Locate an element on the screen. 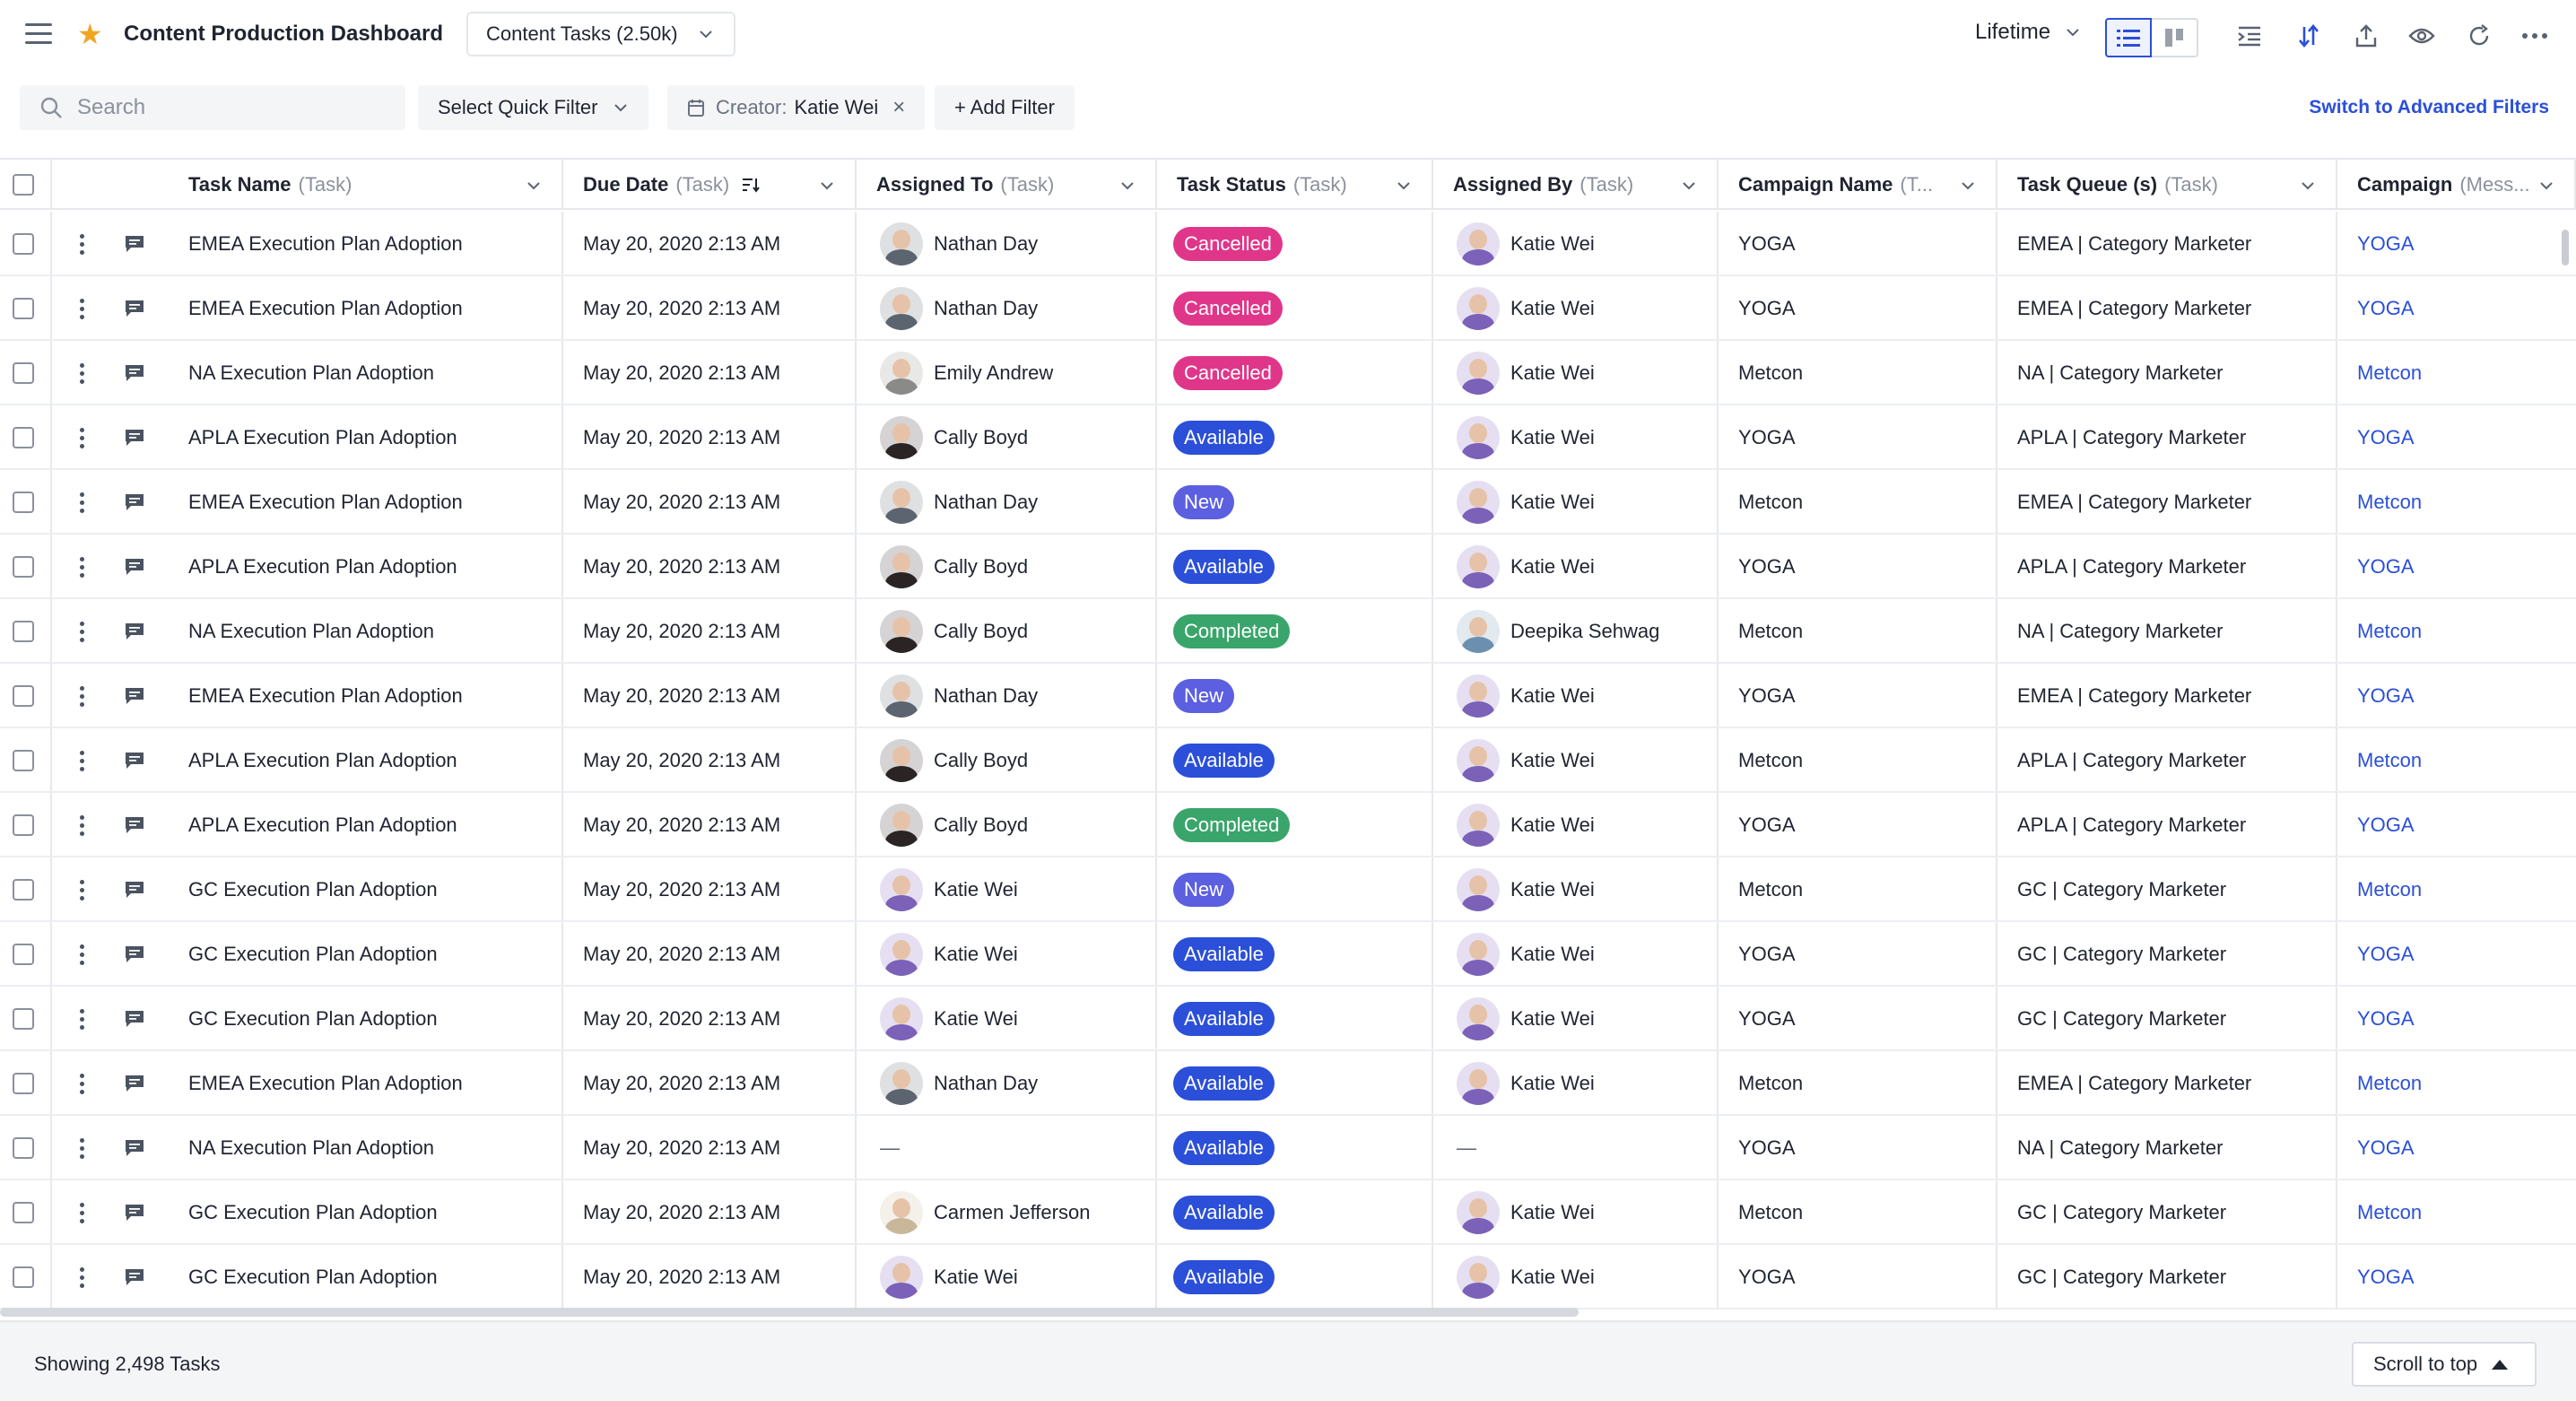  more-options-icon is located at coordinates (2535, 36).